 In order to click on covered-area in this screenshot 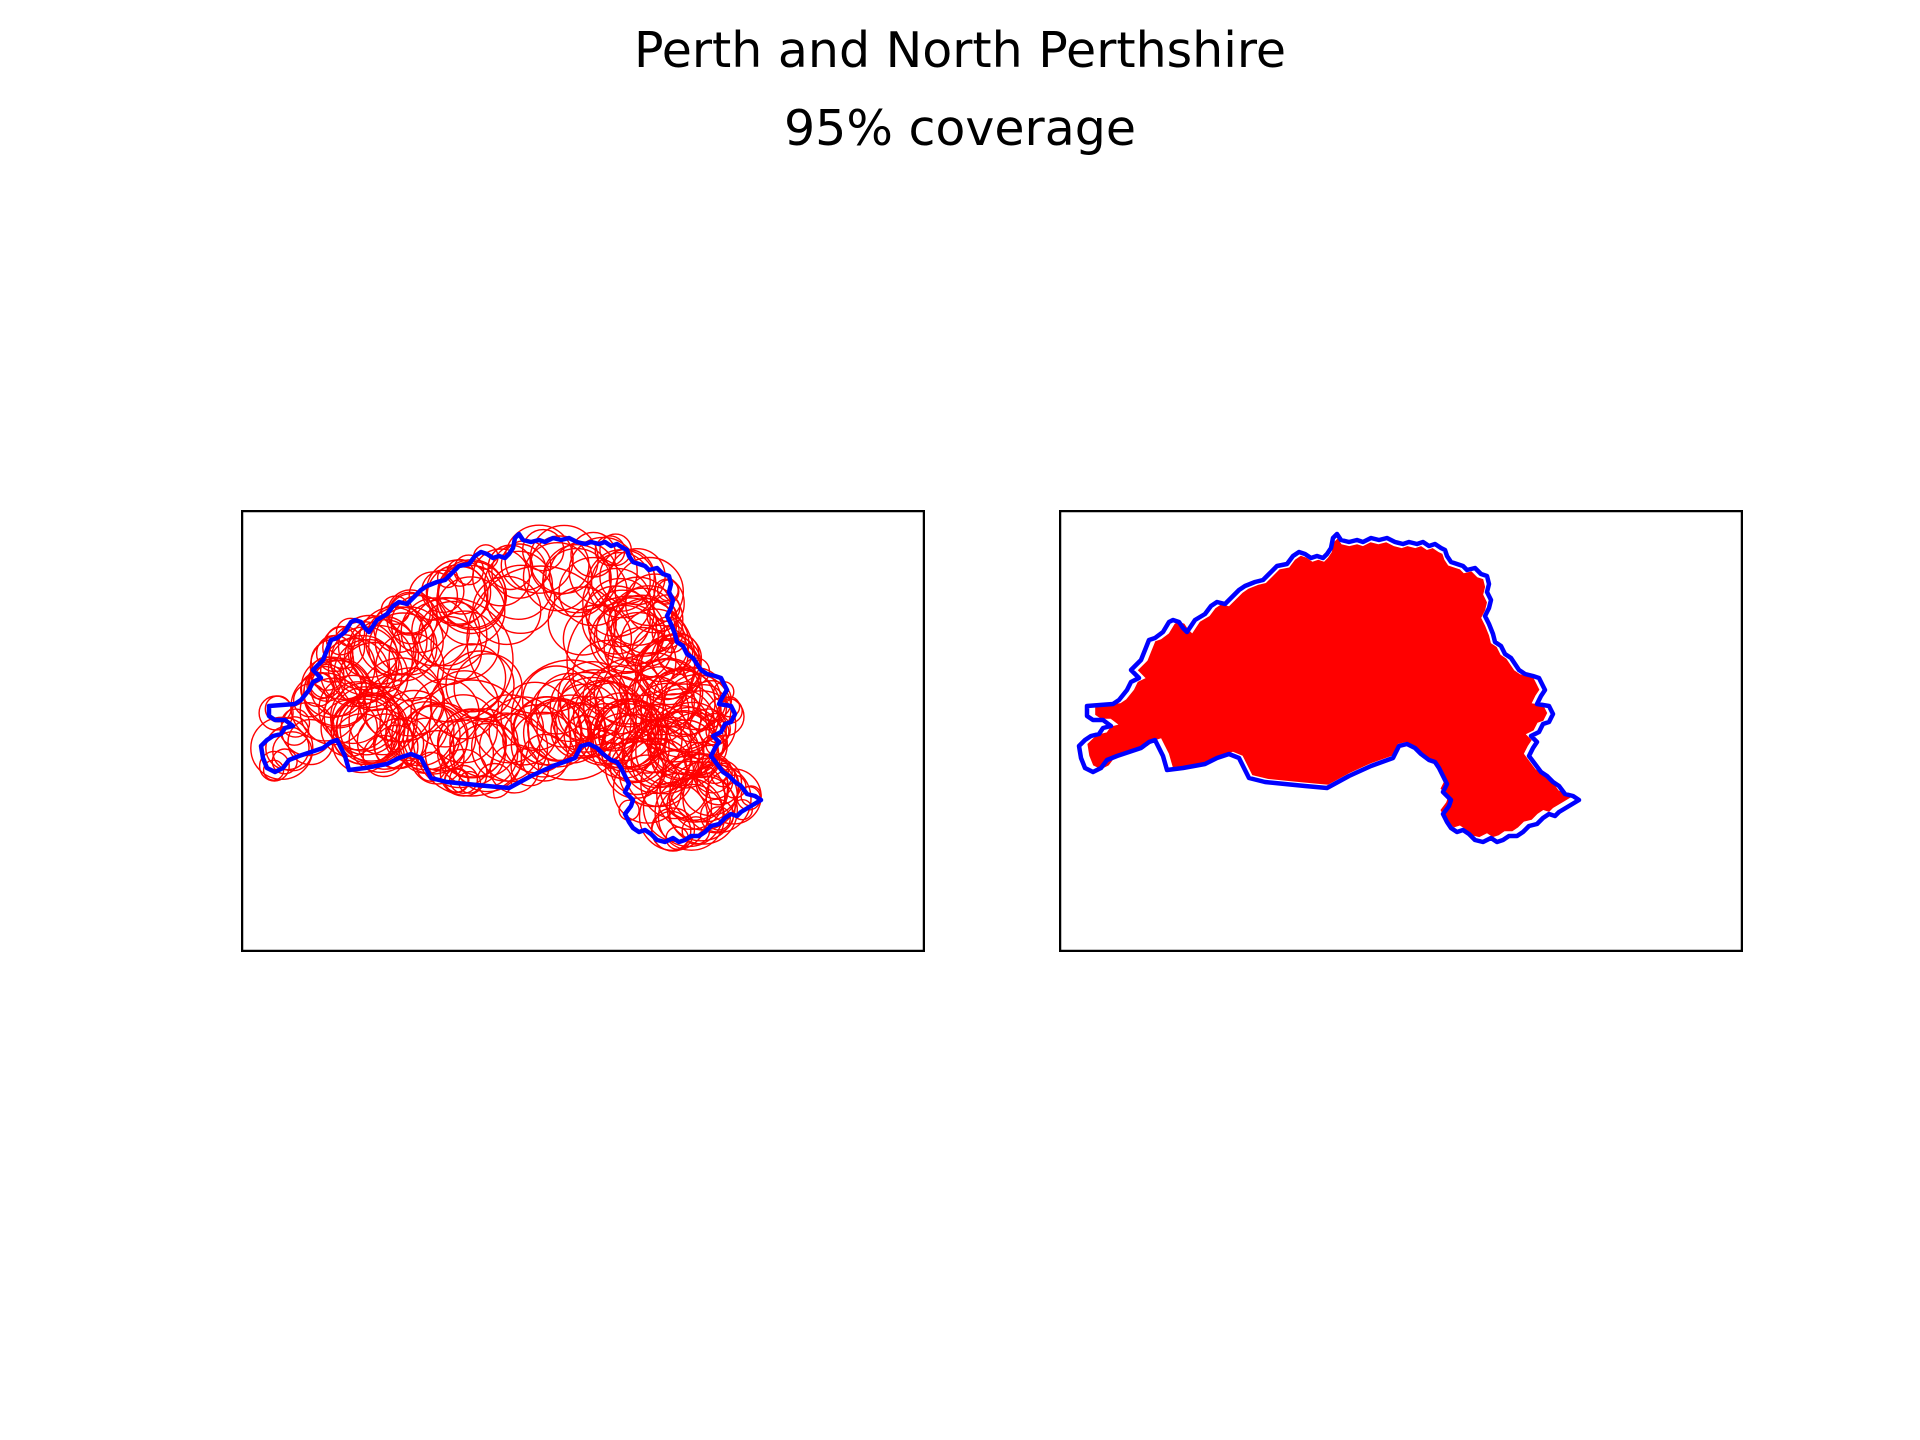, I will do `click(1330, 688)`.